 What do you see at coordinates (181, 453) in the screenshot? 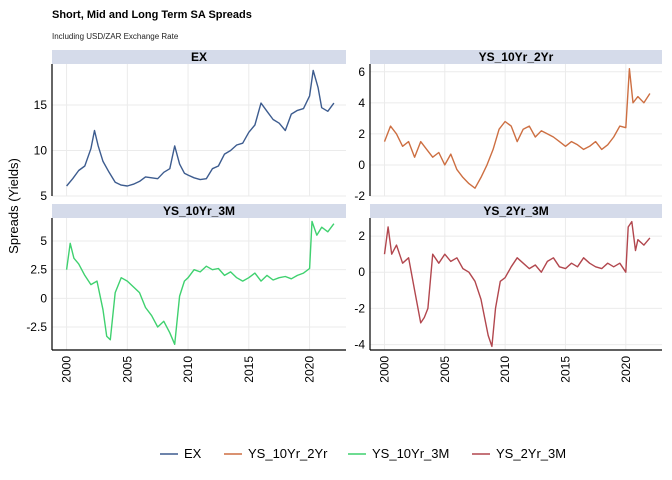
I see `legend-item-EX: EX` at bounding box center [181, 453].